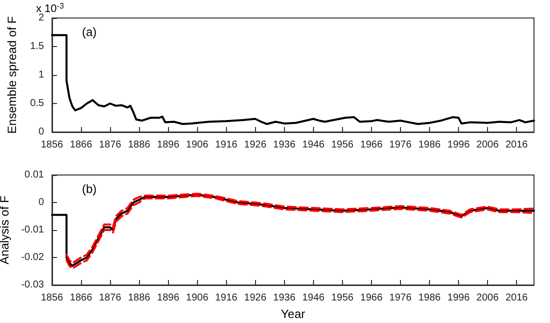  What do you see at coordinates (12, 75) in the screenshot?
I see `y-axis-title: Ensemble spread of F` at bounding box center [12, 75].